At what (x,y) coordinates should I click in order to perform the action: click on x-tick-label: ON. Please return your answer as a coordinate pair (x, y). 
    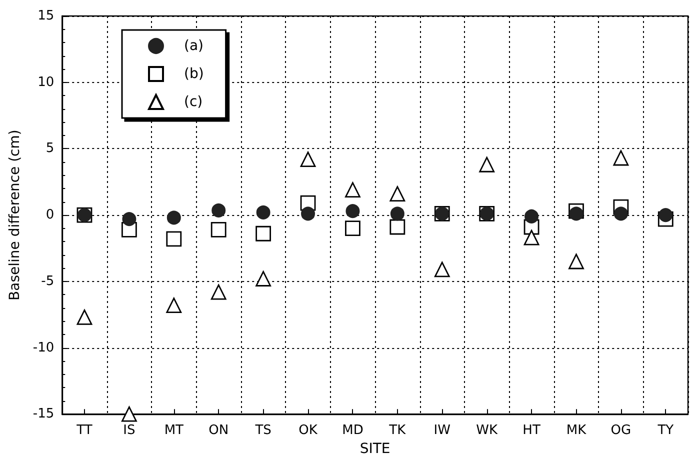
    Looking at the image, I should click on (218, 430).